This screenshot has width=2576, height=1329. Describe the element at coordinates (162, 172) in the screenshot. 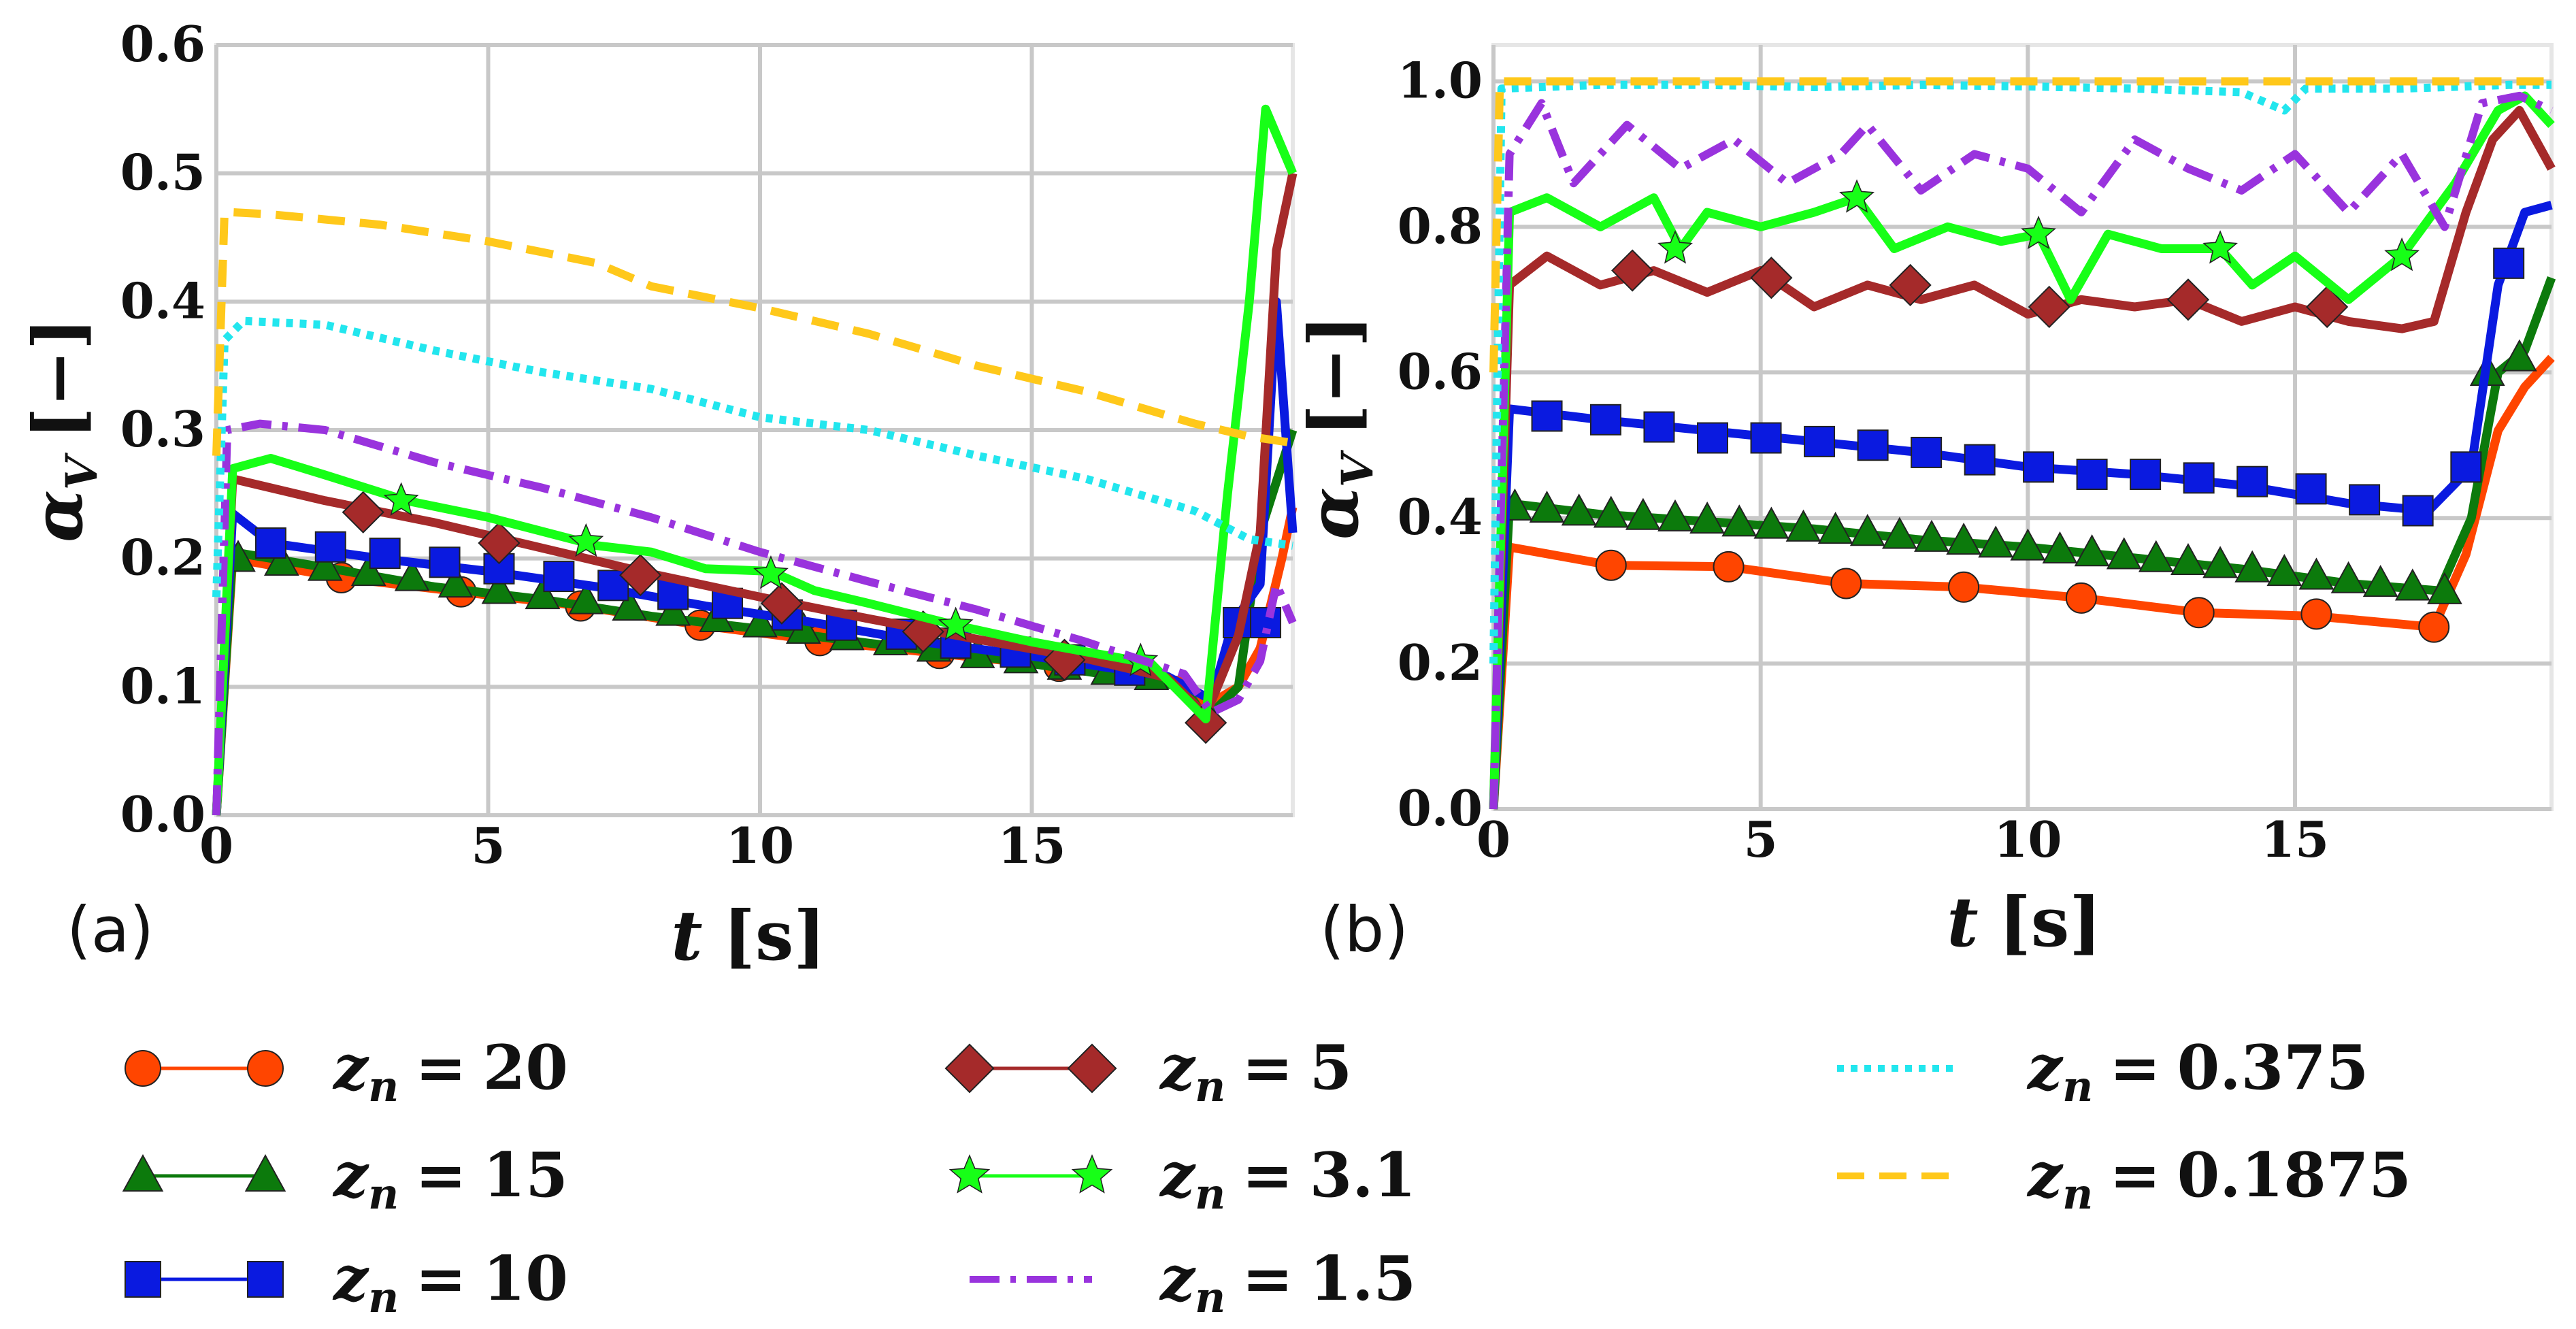

I see `y-tick-label: 0.5` at that location.